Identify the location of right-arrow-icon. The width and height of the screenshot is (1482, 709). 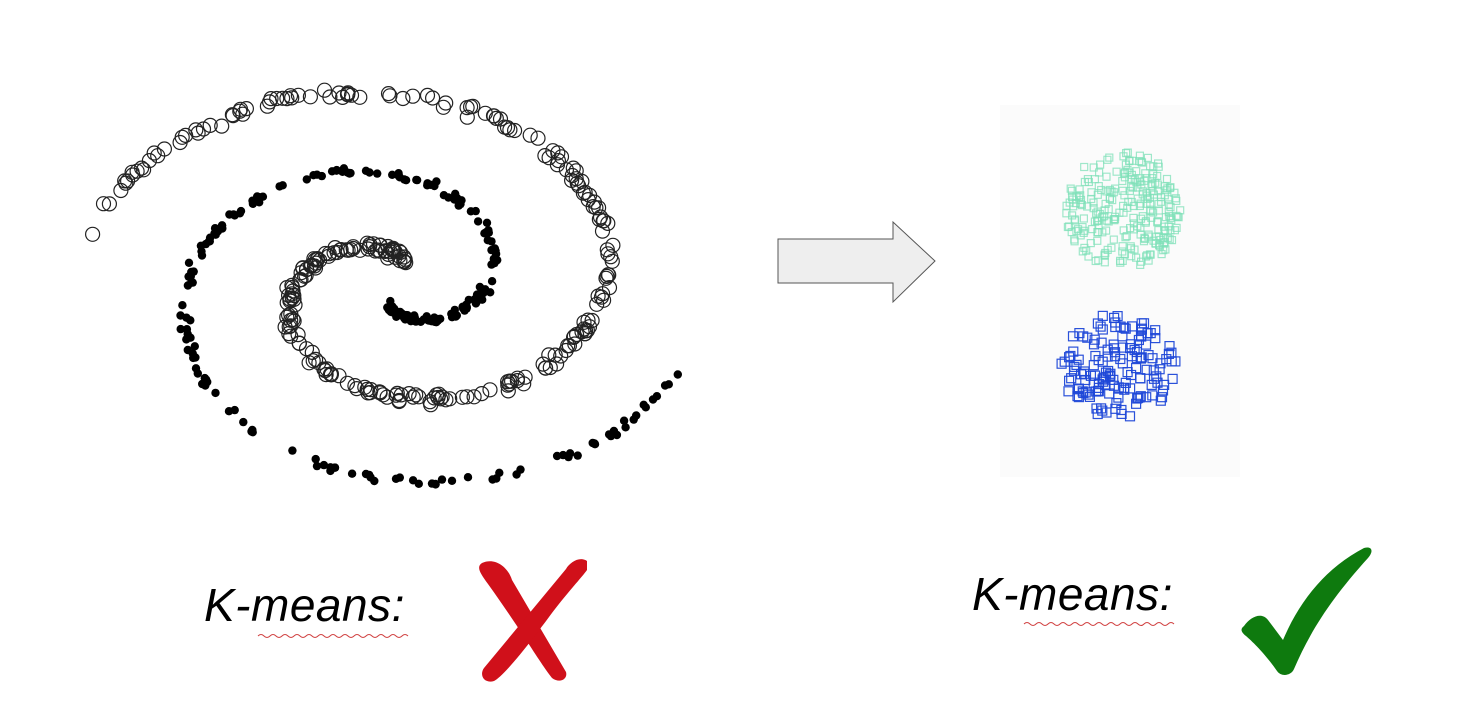
(856, 262).